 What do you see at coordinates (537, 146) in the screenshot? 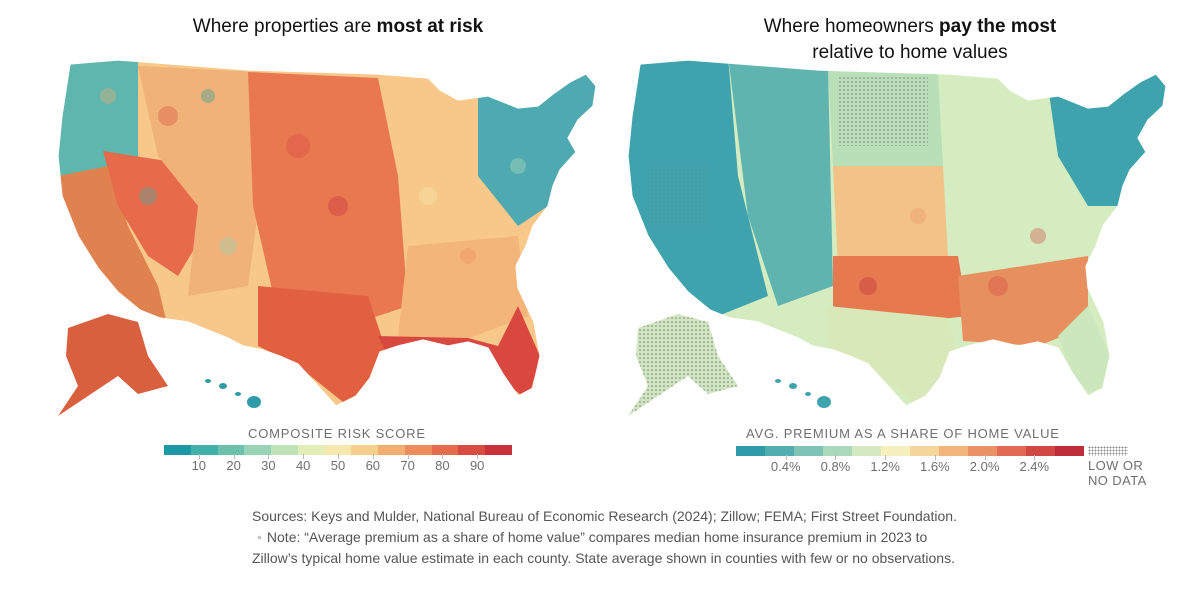
I see `map-region-northeast` at bounding box center [537, 146].